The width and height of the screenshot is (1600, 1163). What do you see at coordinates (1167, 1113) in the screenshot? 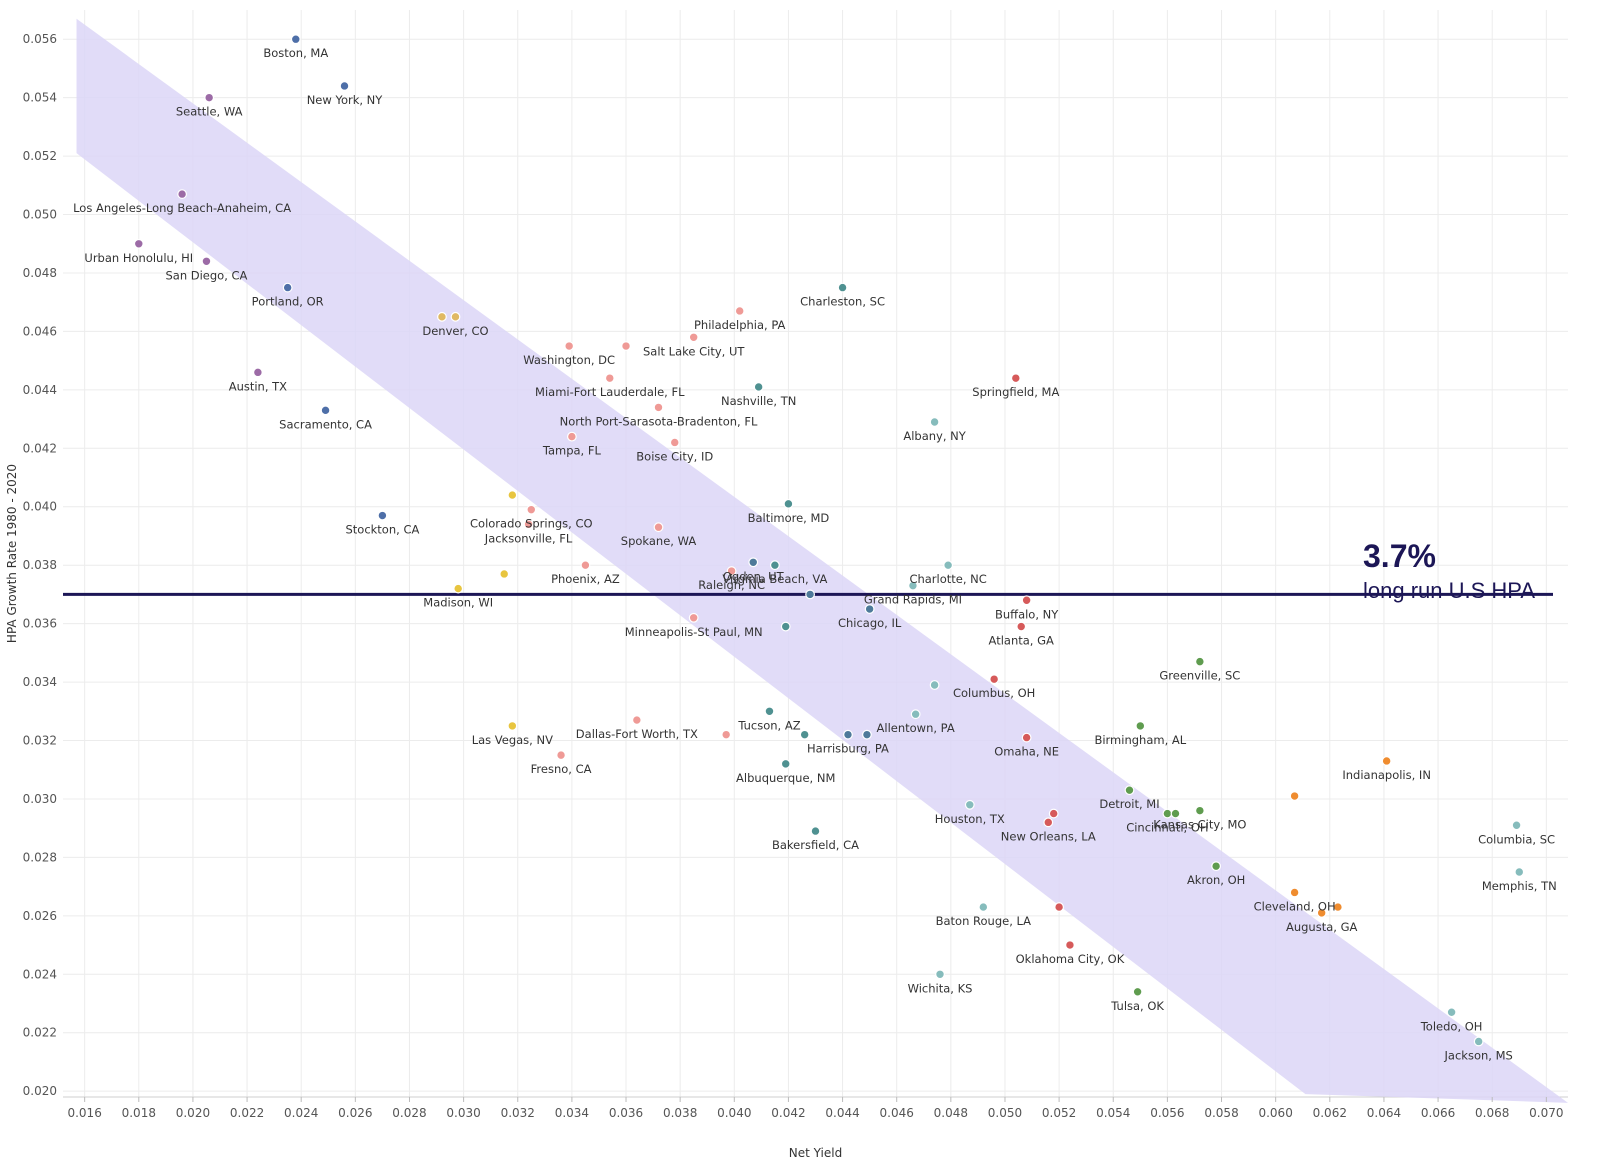
I see `x-tick-label: 0.056` at bounding box center [1167, 1113].